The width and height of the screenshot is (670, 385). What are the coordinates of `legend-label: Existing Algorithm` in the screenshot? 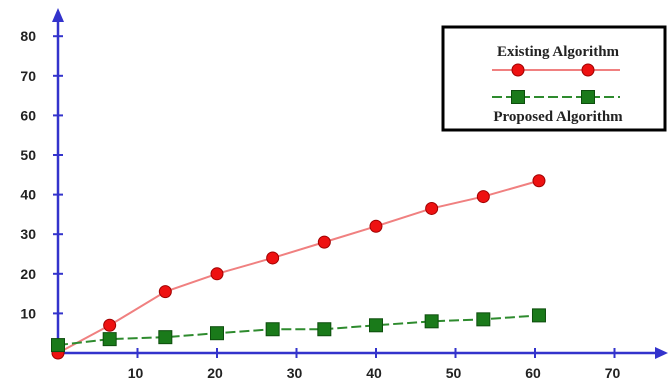 It's located at (558, 52).